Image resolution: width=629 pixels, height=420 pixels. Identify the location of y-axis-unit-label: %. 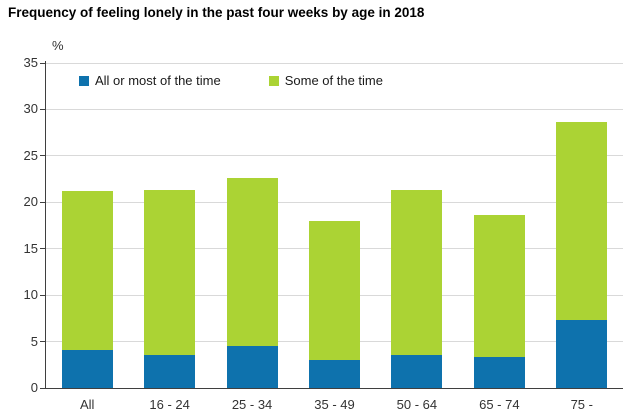
(58, 45).